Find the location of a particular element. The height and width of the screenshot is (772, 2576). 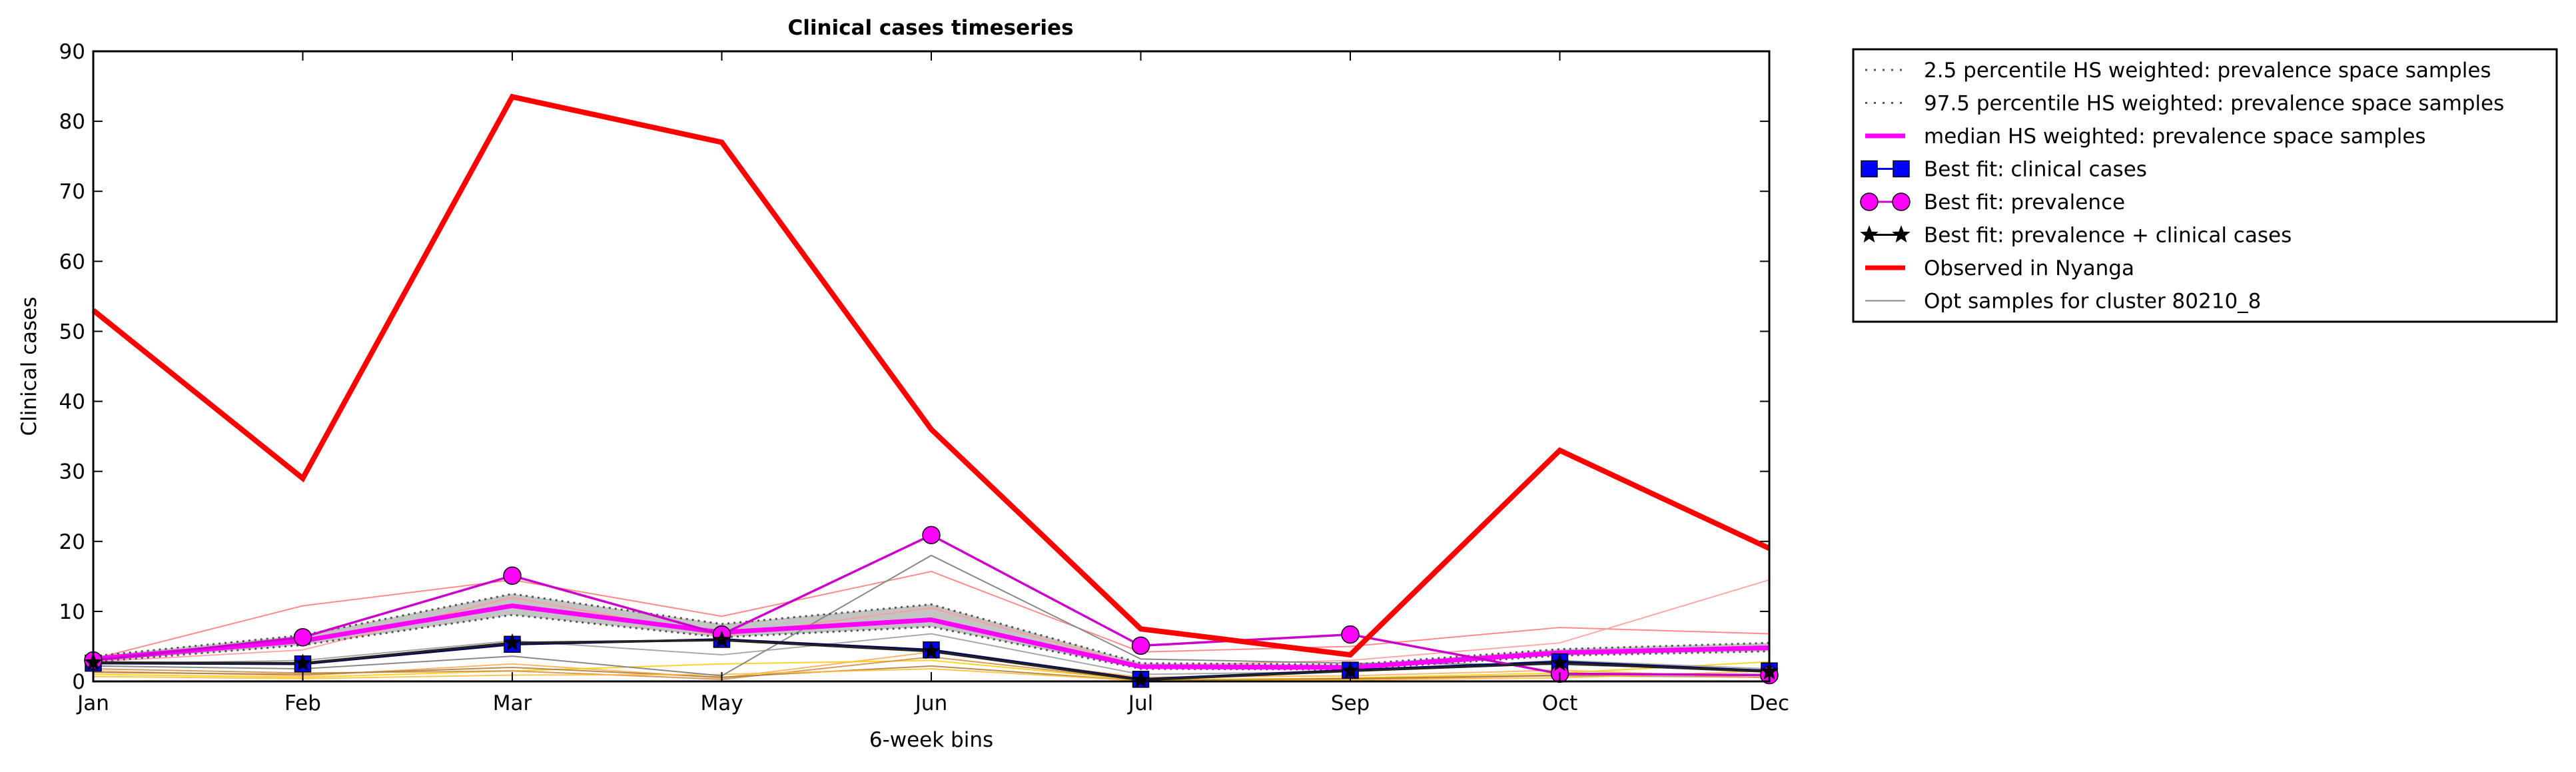

legend-label: Best fit: clinical cases is located at coordinates (2036, 170).